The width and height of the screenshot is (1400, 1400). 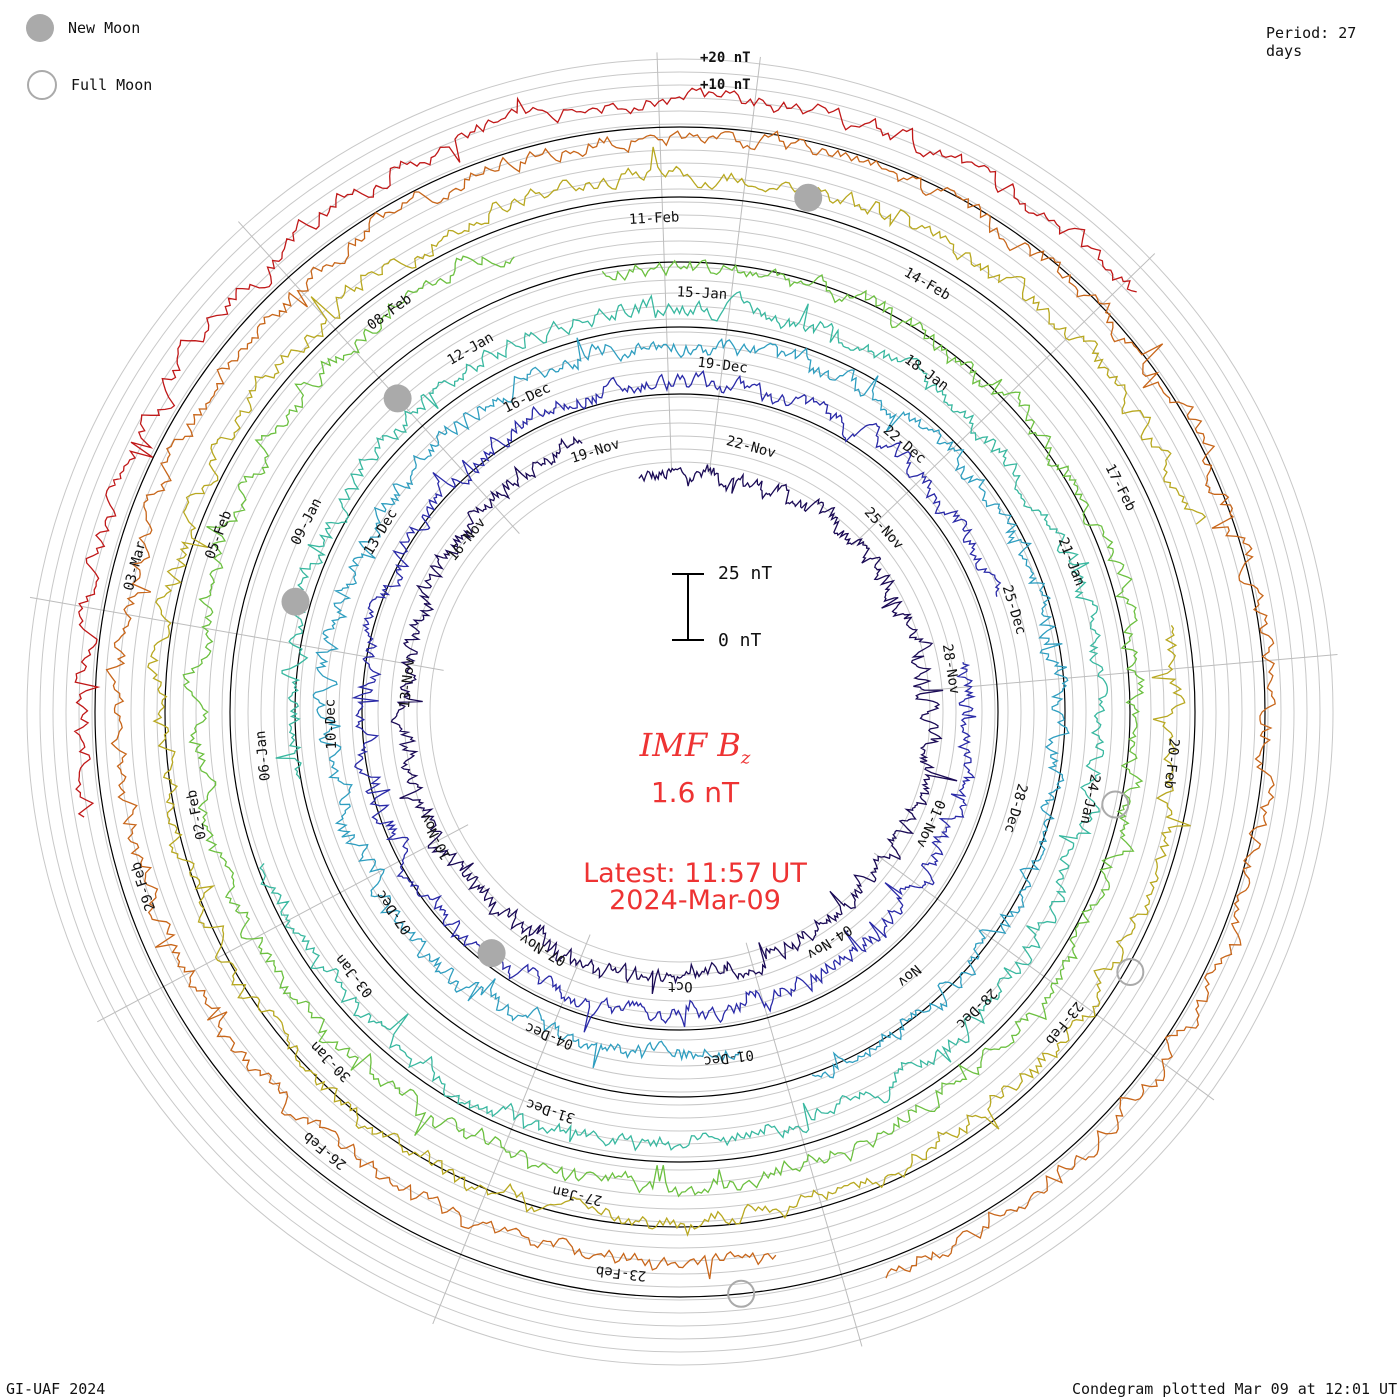 What do you see at coordinates (1311, 42) in the screenshot?
I see `period-label: Period: 27 days` at bounding box center [1311, 42].